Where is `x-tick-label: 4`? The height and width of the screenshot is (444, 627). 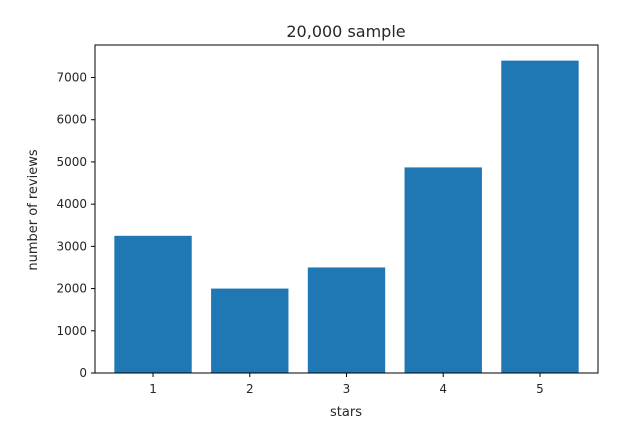 x-tick-label: 4 is located at coordinates (443, 389).